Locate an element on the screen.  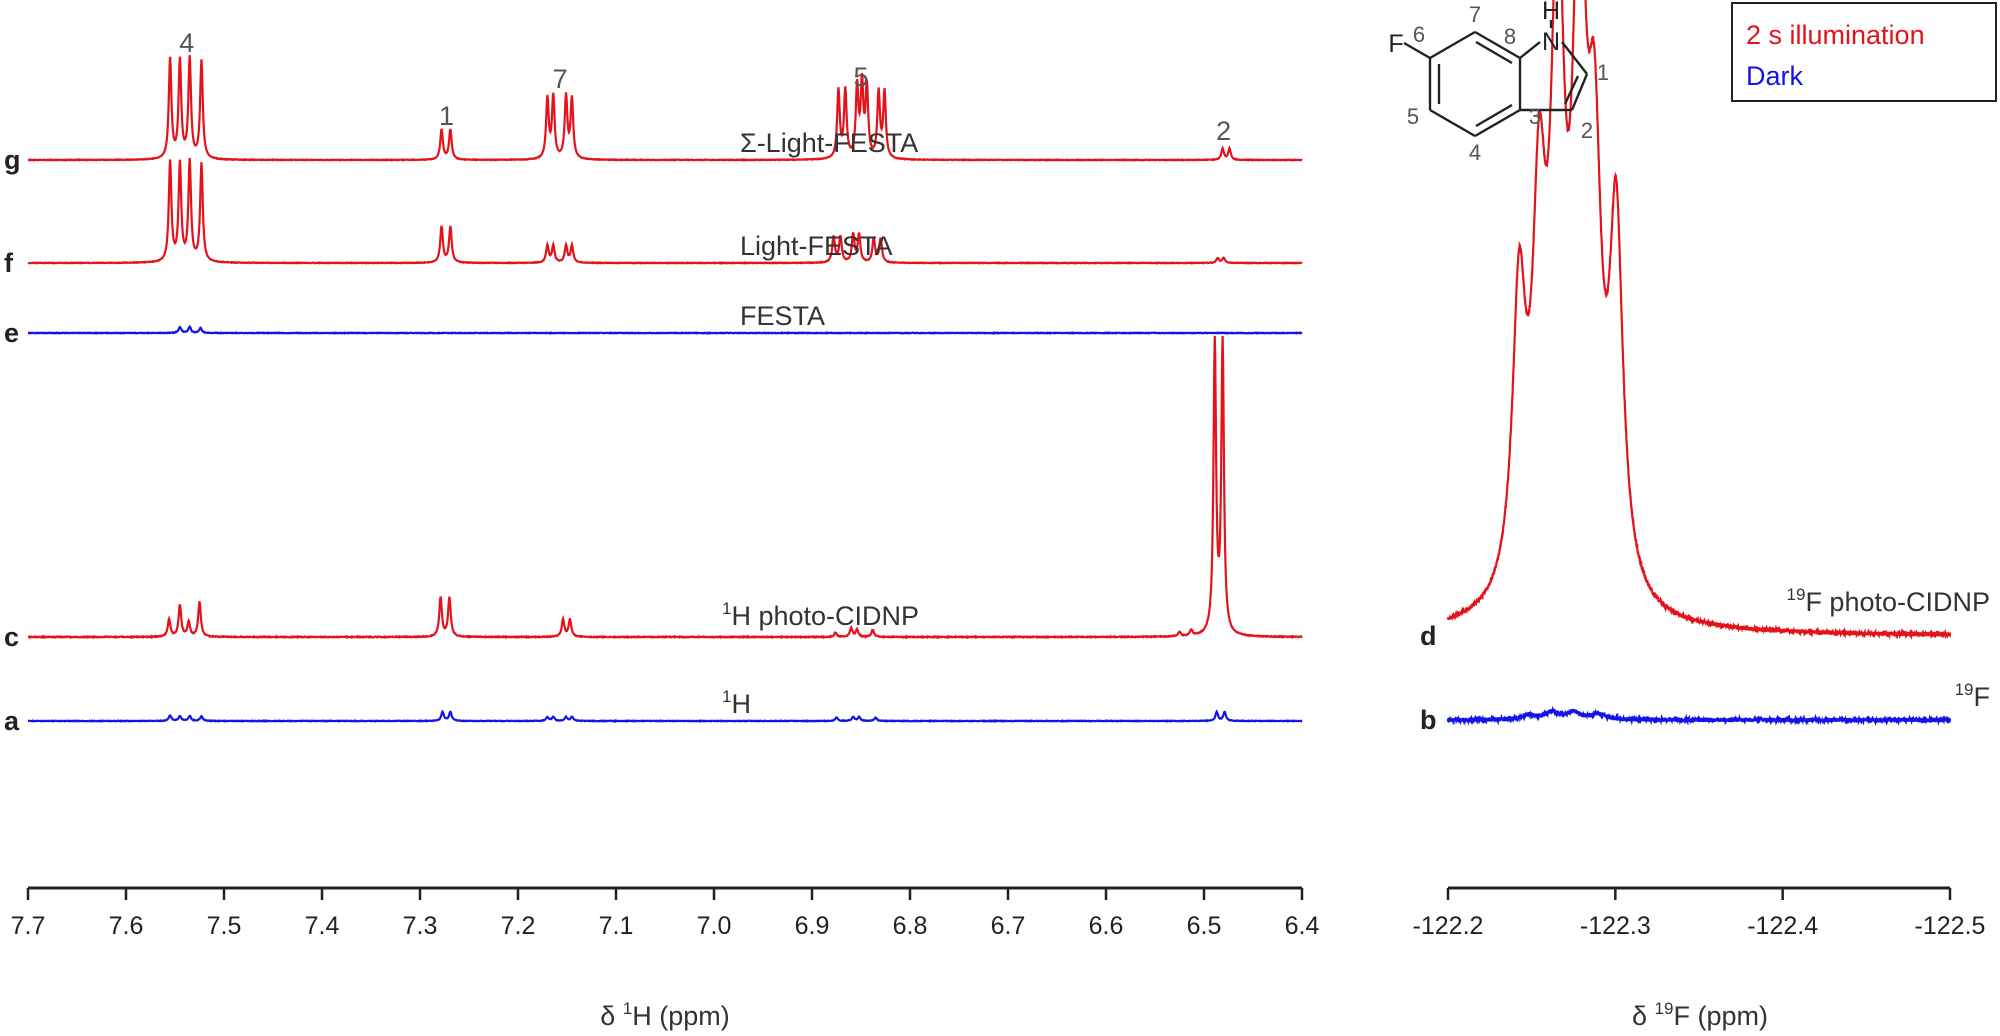
fluorine-tick-label: -122.4 is located at coordinates (1782, 926).